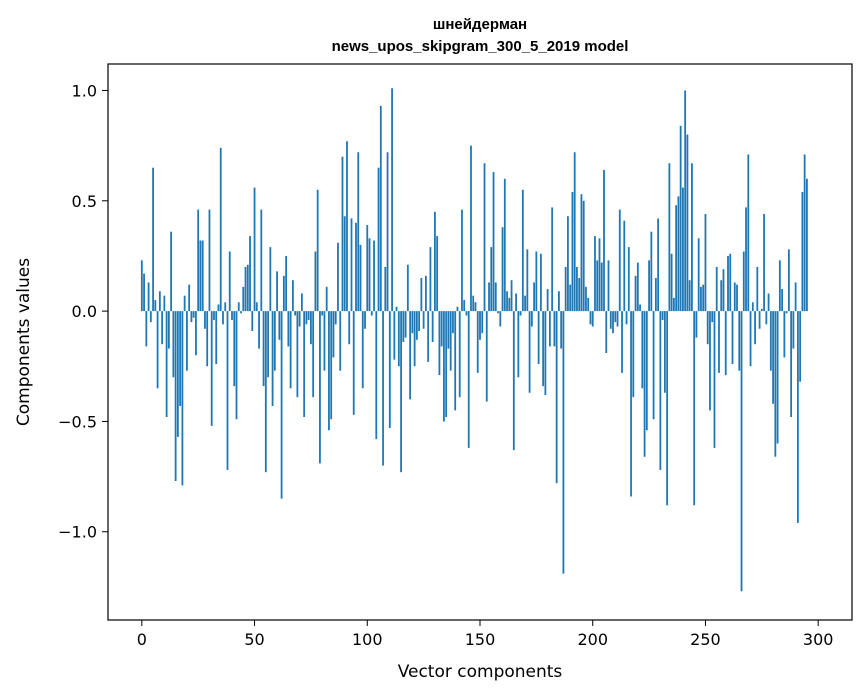 This screenshot has width=867, height=696. I want to click on y-tick-label: −1.0, so click(77, 532).